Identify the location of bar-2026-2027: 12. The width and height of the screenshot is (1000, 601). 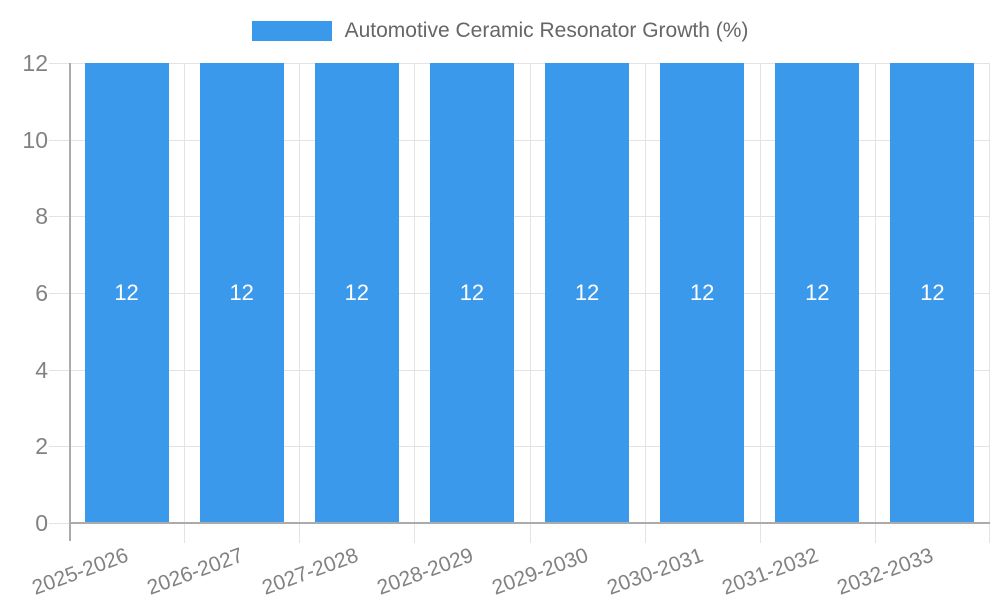
(241, 293).